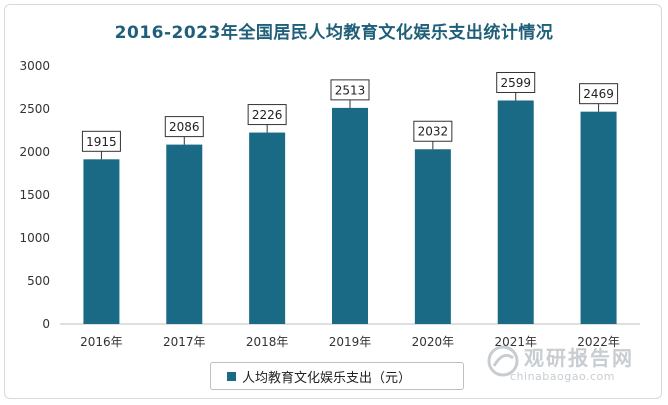  I want to click on x-tick-label: 2019年, so click(350, 342).